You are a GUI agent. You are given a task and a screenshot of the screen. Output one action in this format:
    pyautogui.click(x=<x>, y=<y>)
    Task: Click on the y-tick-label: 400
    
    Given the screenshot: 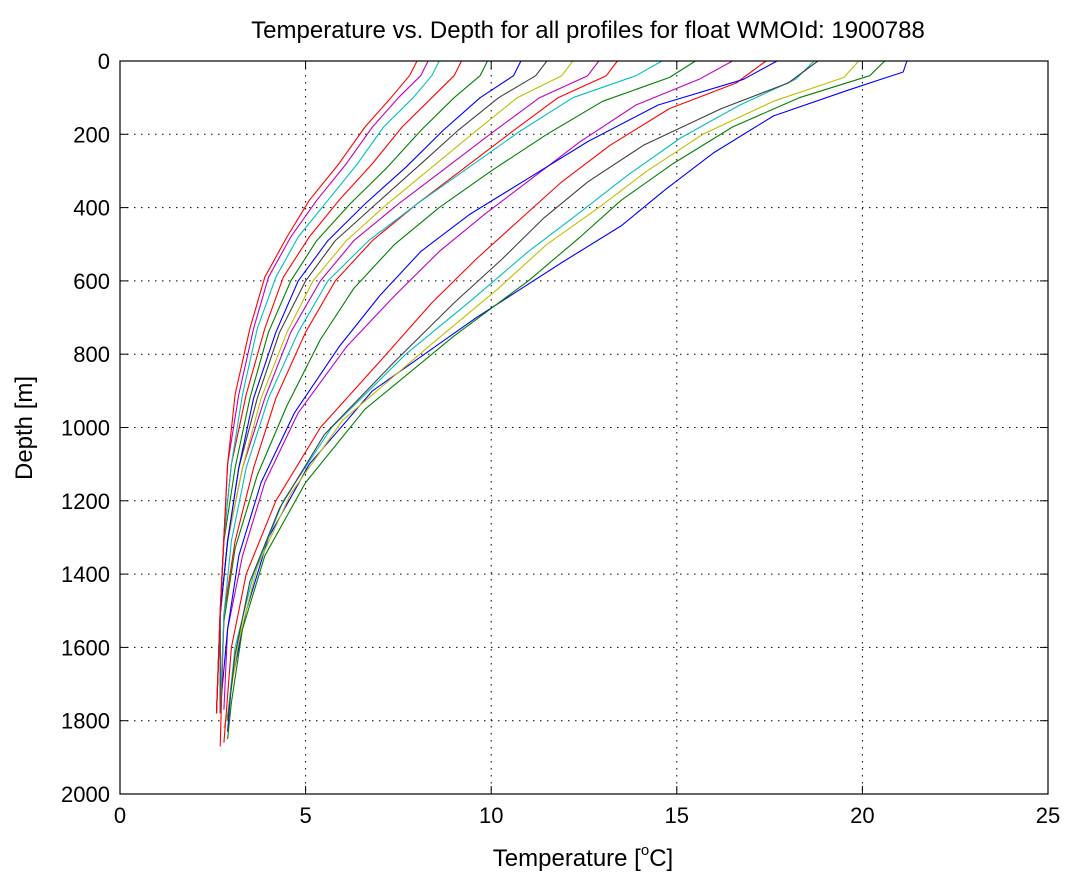 What is the action you would take?
    pyautogui.click(x=91, y=208)
    